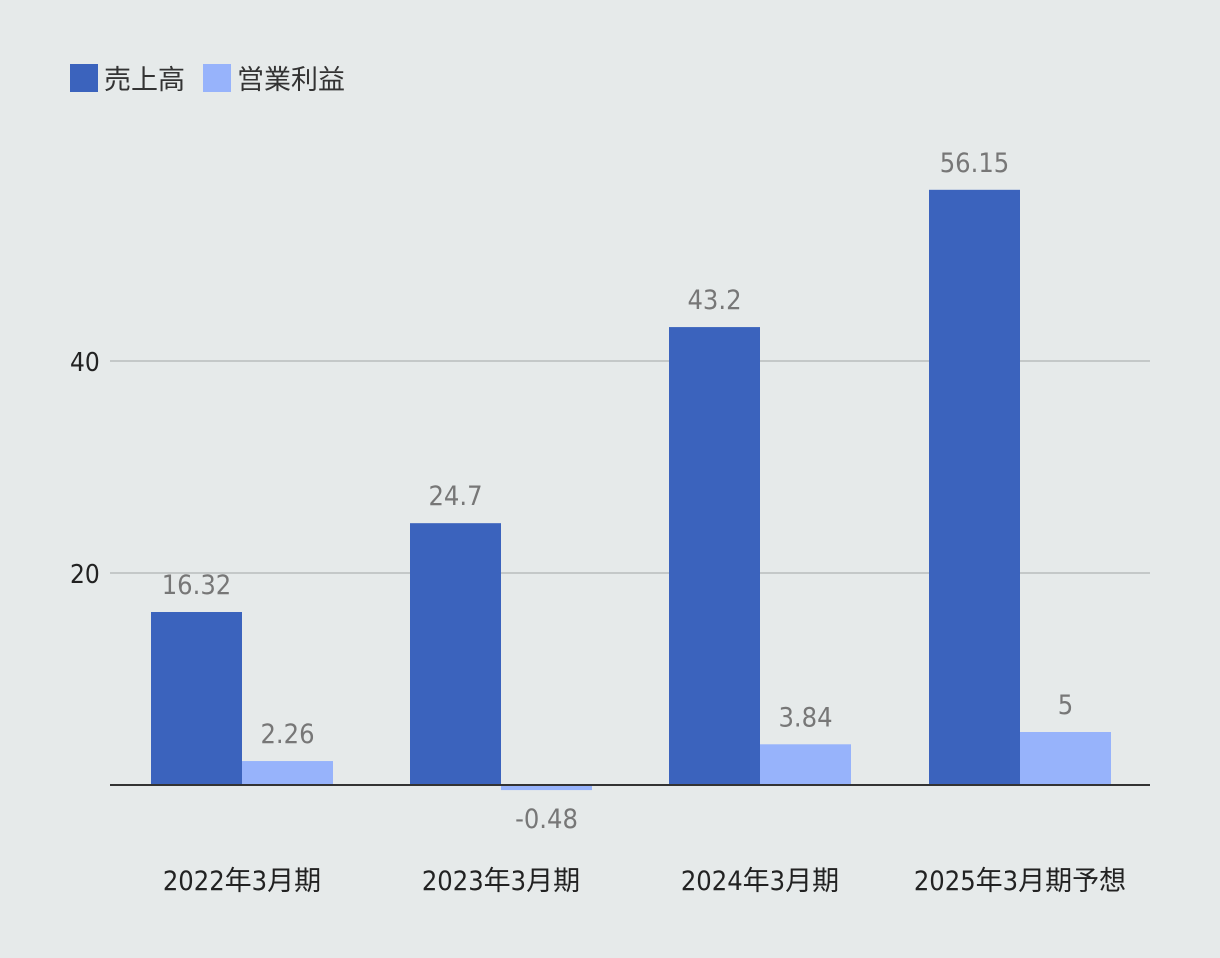 Image resolution: width=1220 pixels, height=958 pixels. Describe the element at coordinates (975, 163) in the screenshot. I see `data-label: 56.15` at that location.